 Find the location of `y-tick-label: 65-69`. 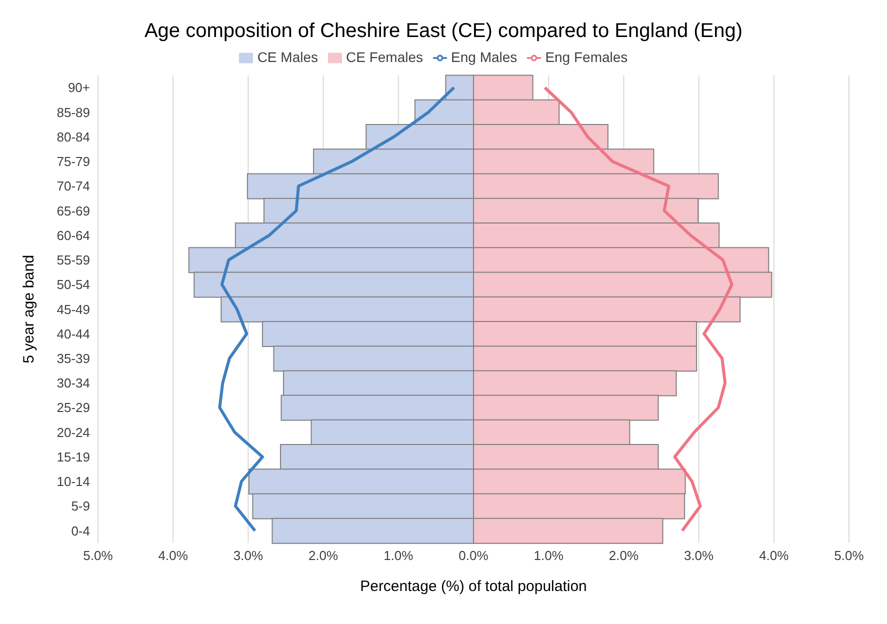

y-tick-label: 65-69 is located at coordinates (73, 210).